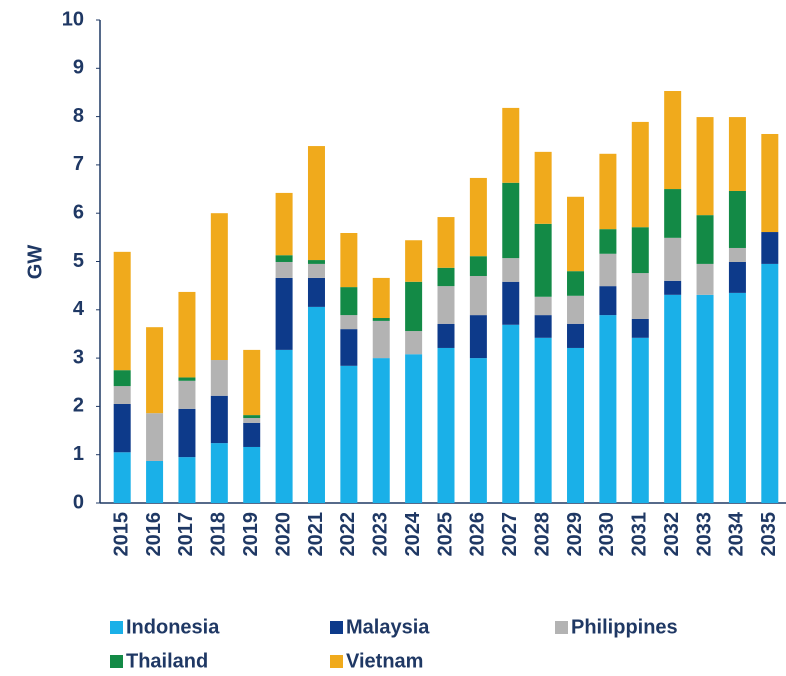 This screenshot has width=786, height=676. What do you see at coordinates (704, 534) in the screenshot?
I see `x-tick-label: 2033` at bounding box center [704, 534].